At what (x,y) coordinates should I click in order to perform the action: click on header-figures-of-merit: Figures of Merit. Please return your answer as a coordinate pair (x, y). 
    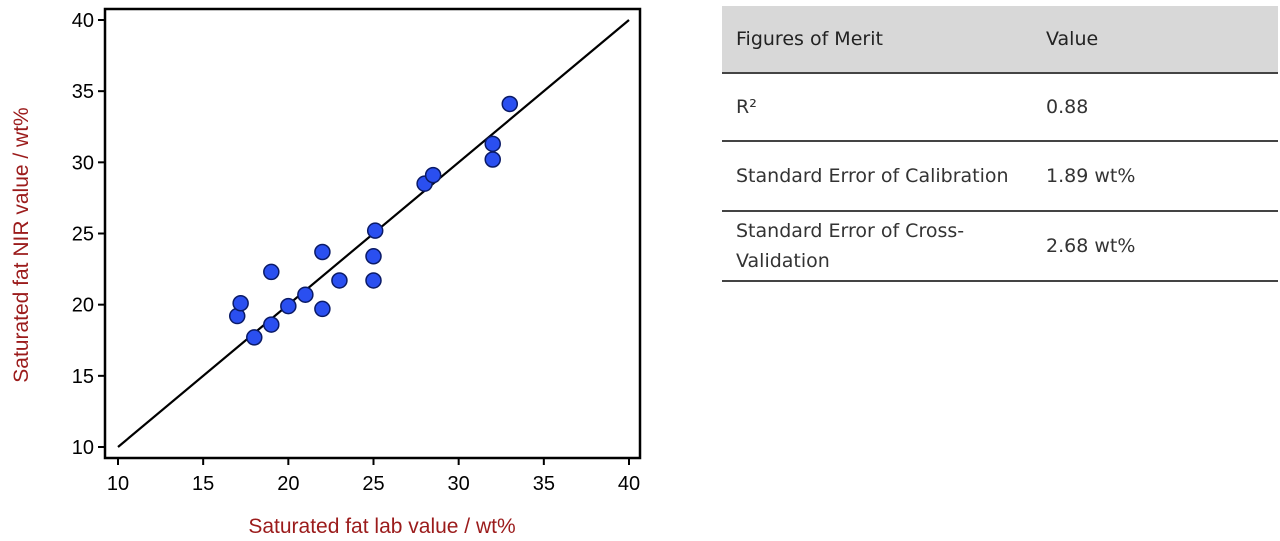
    Looking at the image, I should click on (877, 40).